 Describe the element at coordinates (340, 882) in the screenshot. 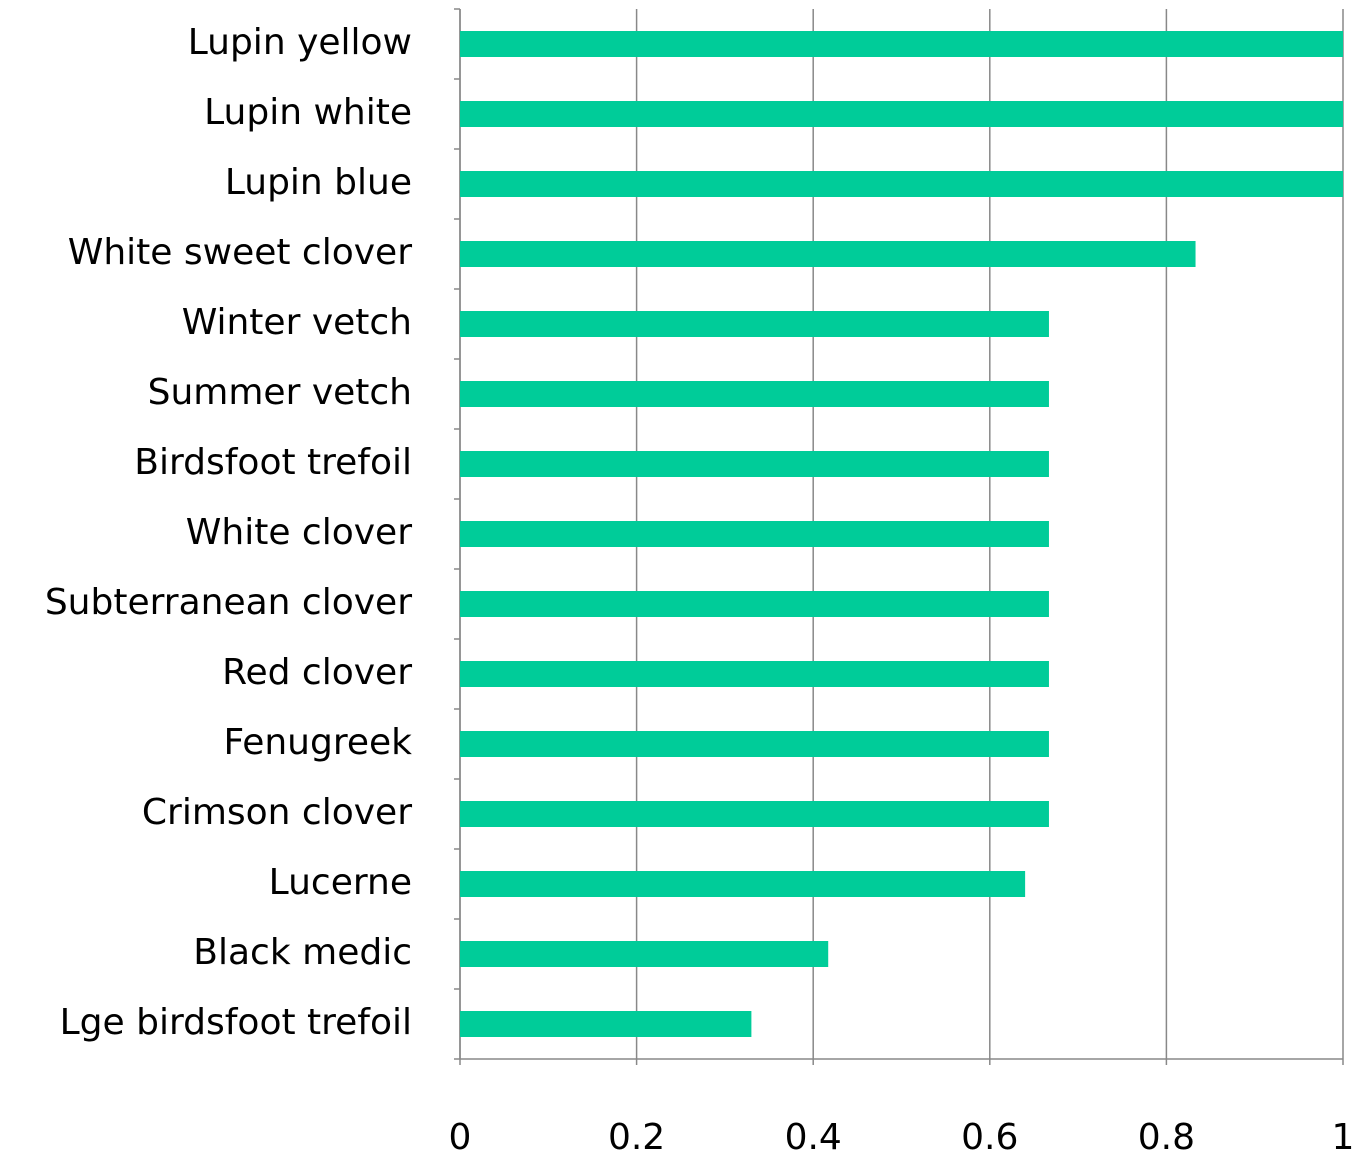

I see `y-tick-label: Lucerne` at that location.